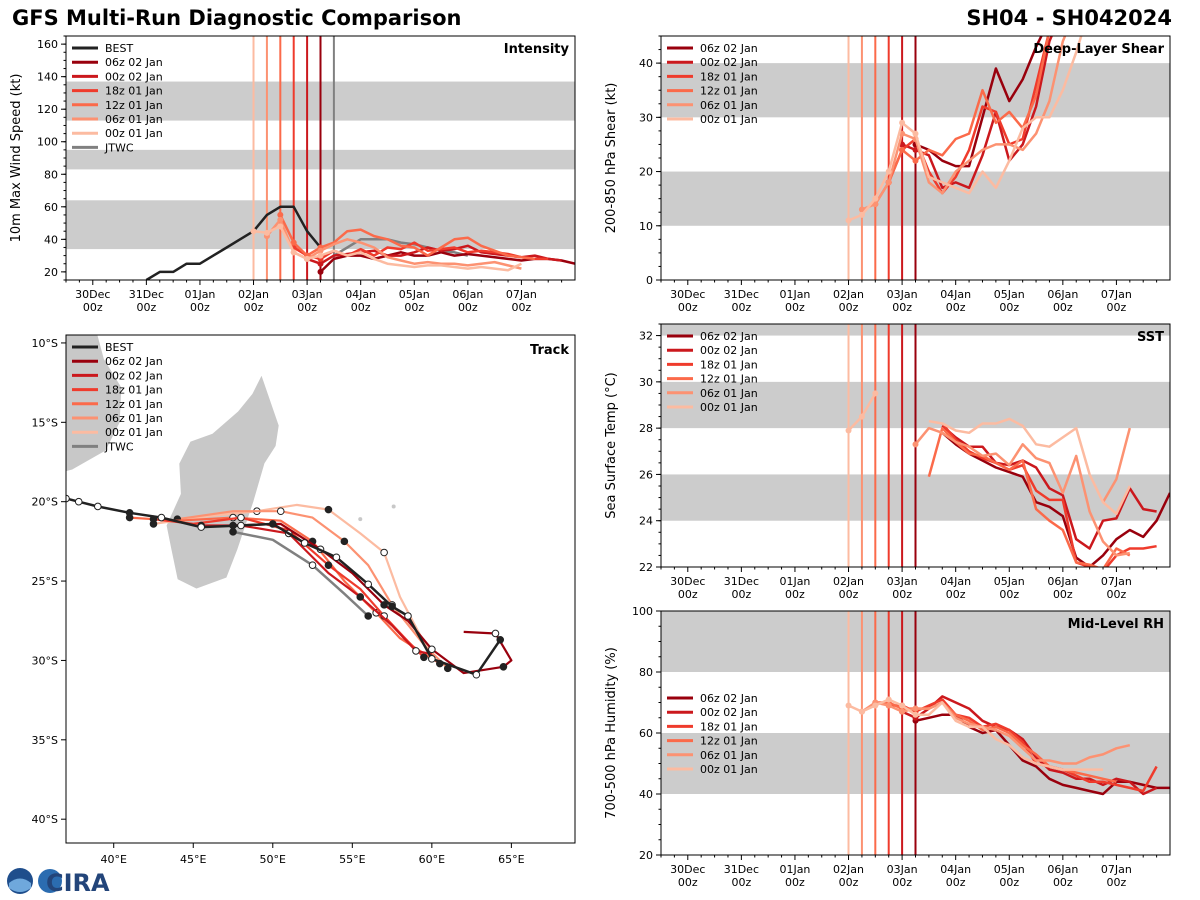  I want to click on plot-area, so click(915, 733).